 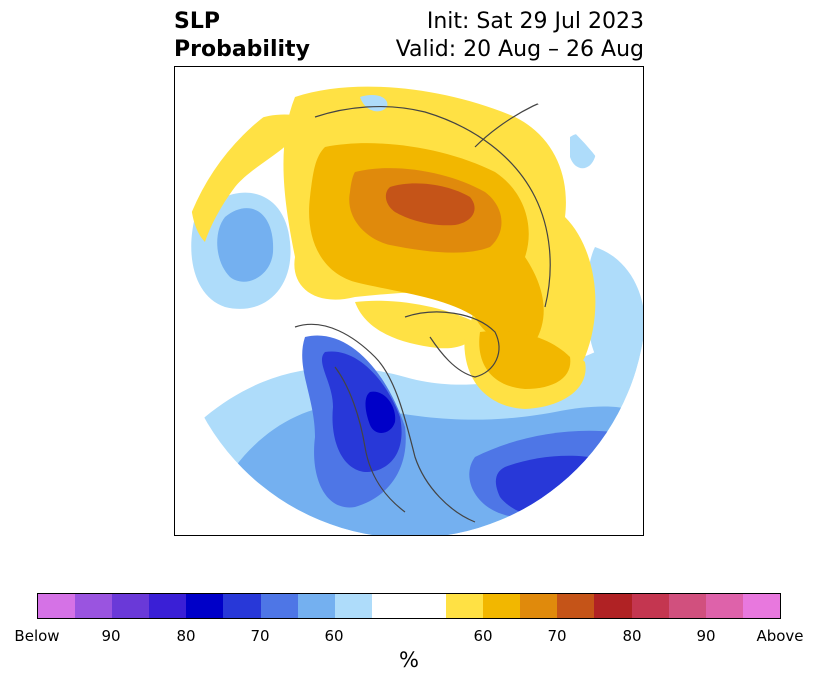 What do you see at coordinates (614, 322) in the screenshot?
I see `region-lightblue-east` at bounding box center [614, 322].